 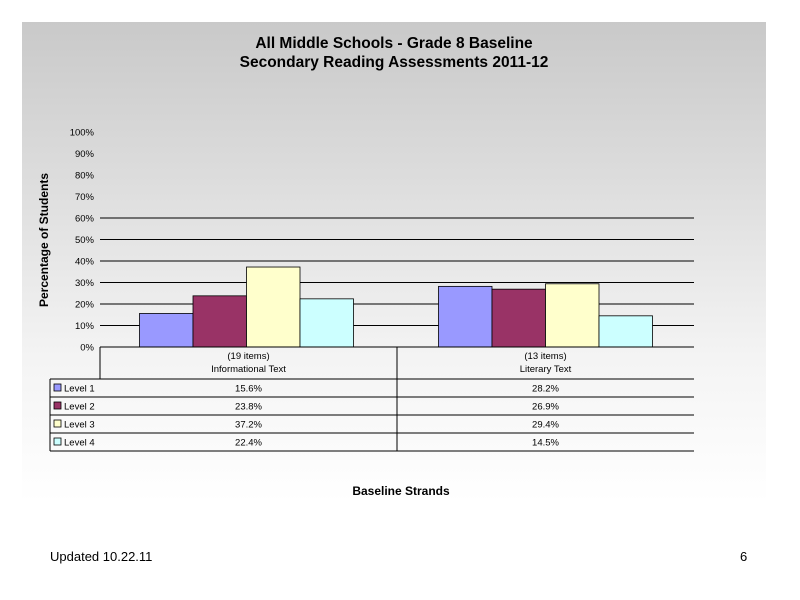 I want to click on y-tick-label: 100%, so click(x=82, y=133).